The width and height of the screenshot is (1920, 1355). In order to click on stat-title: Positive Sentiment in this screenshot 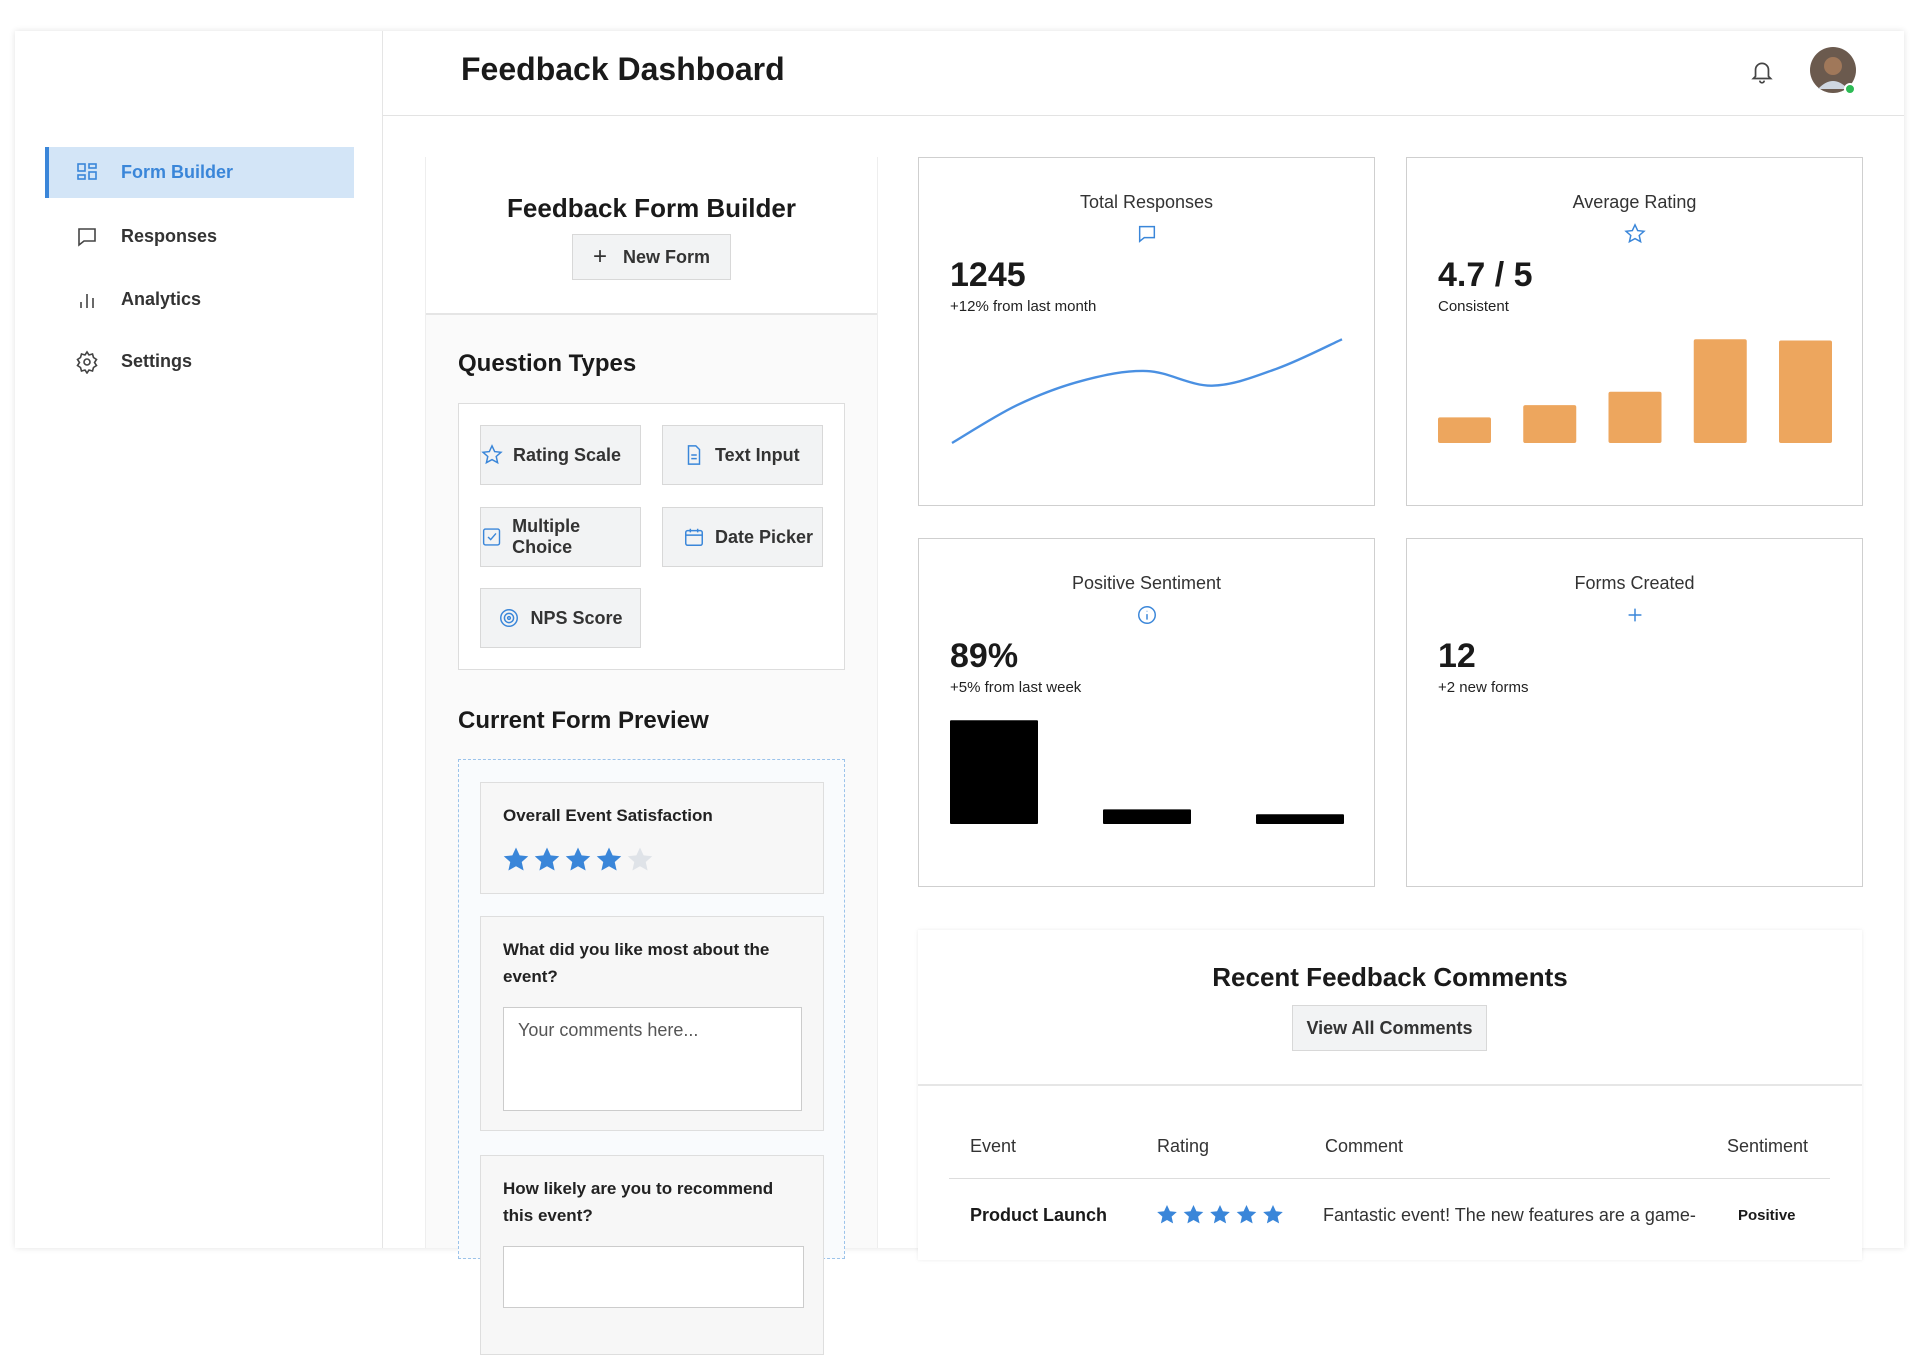, I will do `click(1146, 583)`.